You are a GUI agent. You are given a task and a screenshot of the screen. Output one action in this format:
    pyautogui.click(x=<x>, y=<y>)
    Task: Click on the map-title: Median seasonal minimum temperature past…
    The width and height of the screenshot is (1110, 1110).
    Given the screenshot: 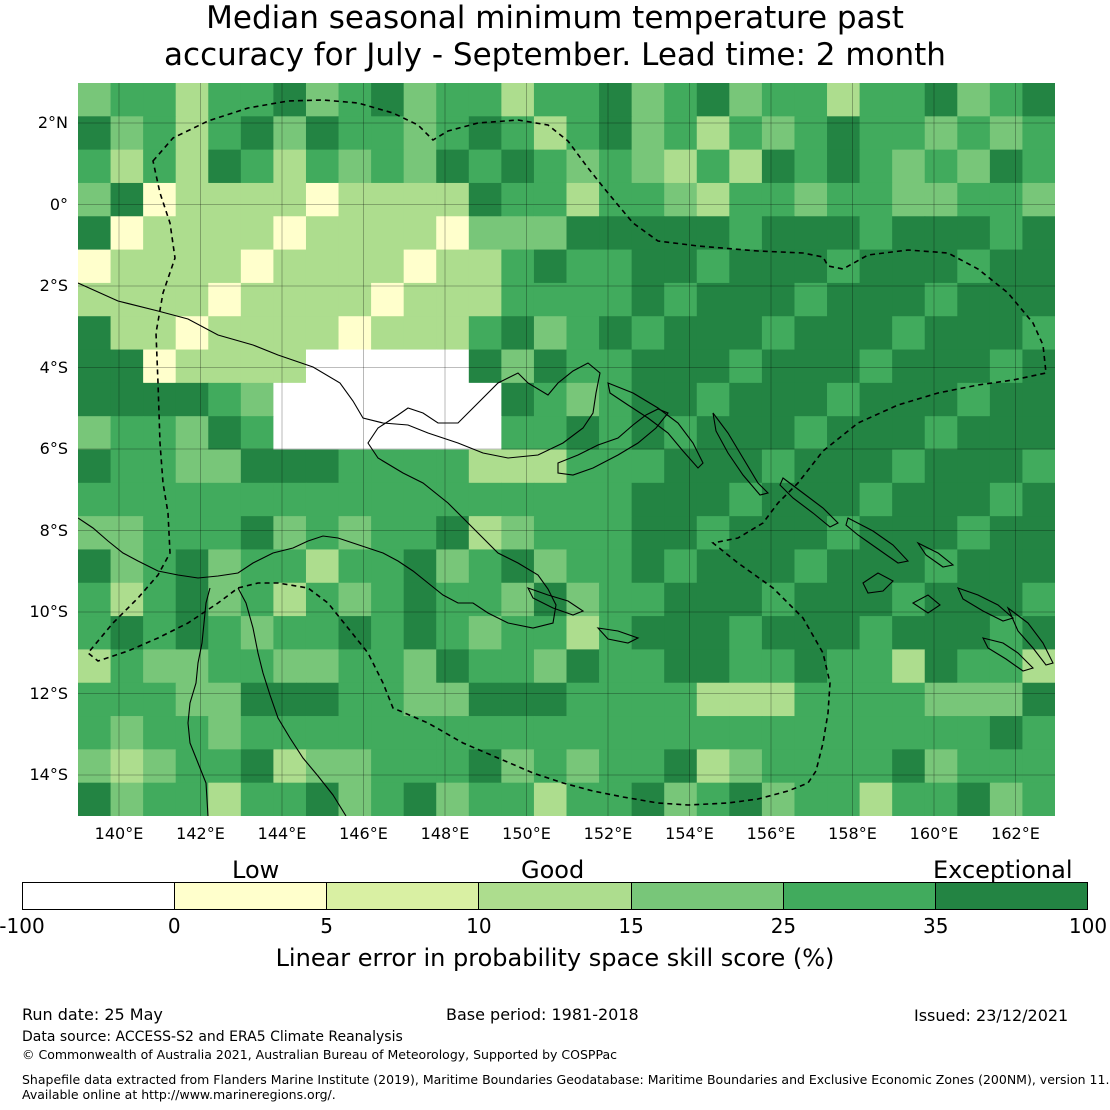 What is the action you would take?
    pyautogui.click(x=555, y=37)
    